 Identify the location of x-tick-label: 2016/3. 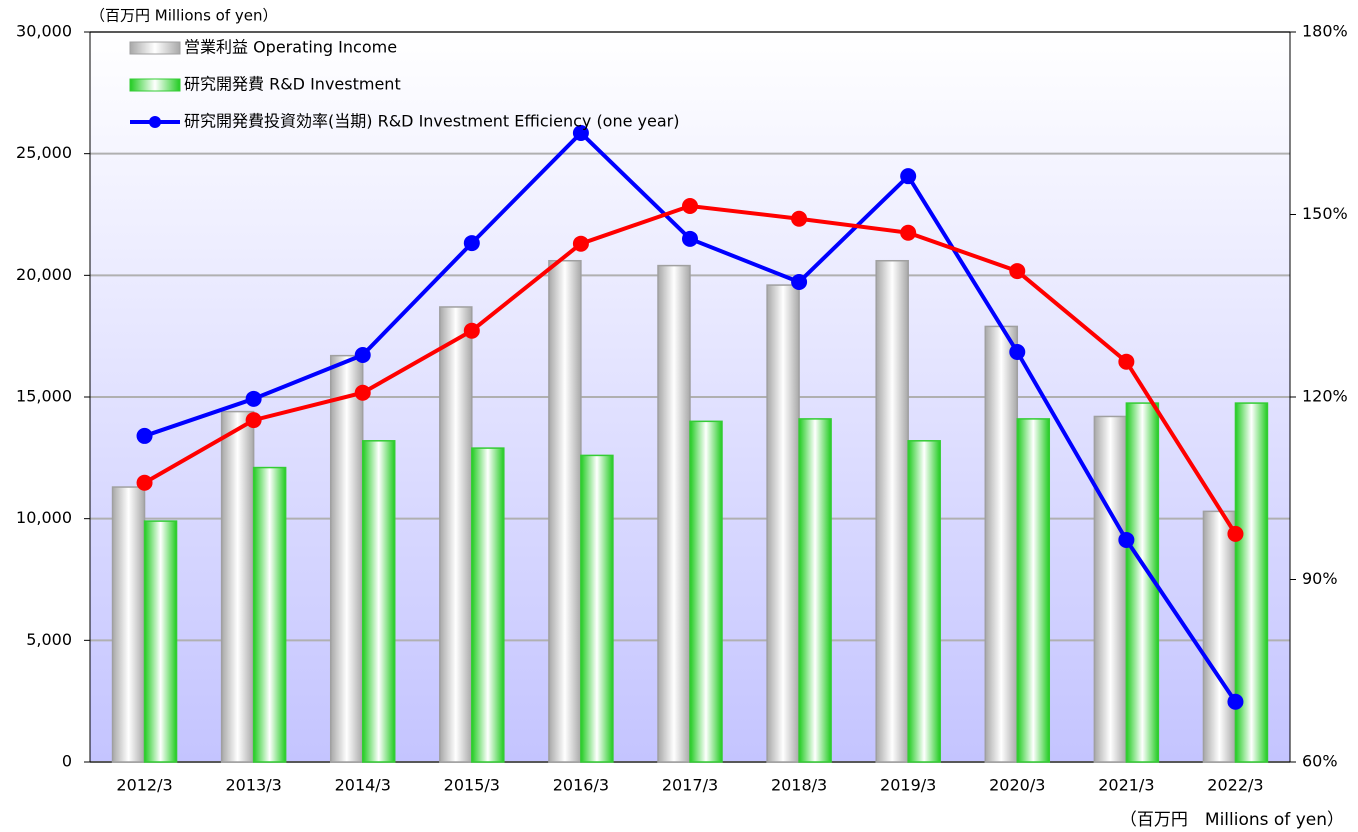
(581, 785).